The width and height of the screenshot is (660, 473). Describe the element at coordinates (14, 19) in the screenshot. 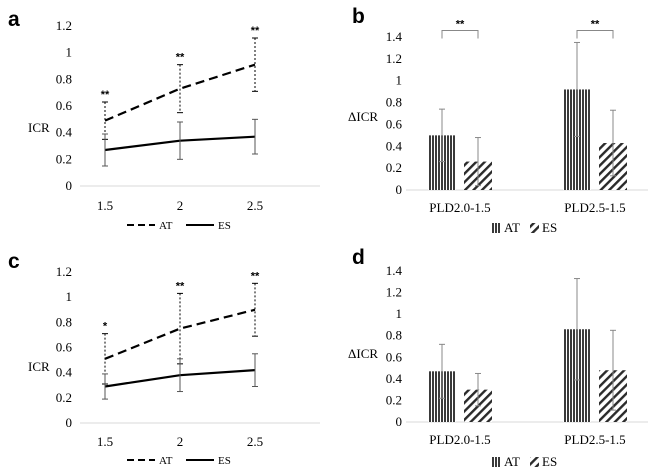

I see `panel-letter: a` at that location.